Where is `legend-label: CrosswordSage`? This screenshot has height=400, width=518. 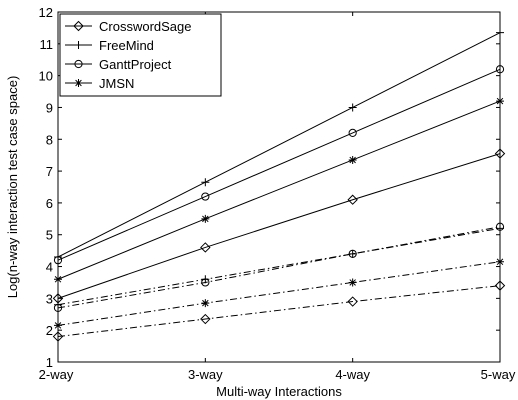
legend-label: CrosswordSage is located at coordinates (145, 26).